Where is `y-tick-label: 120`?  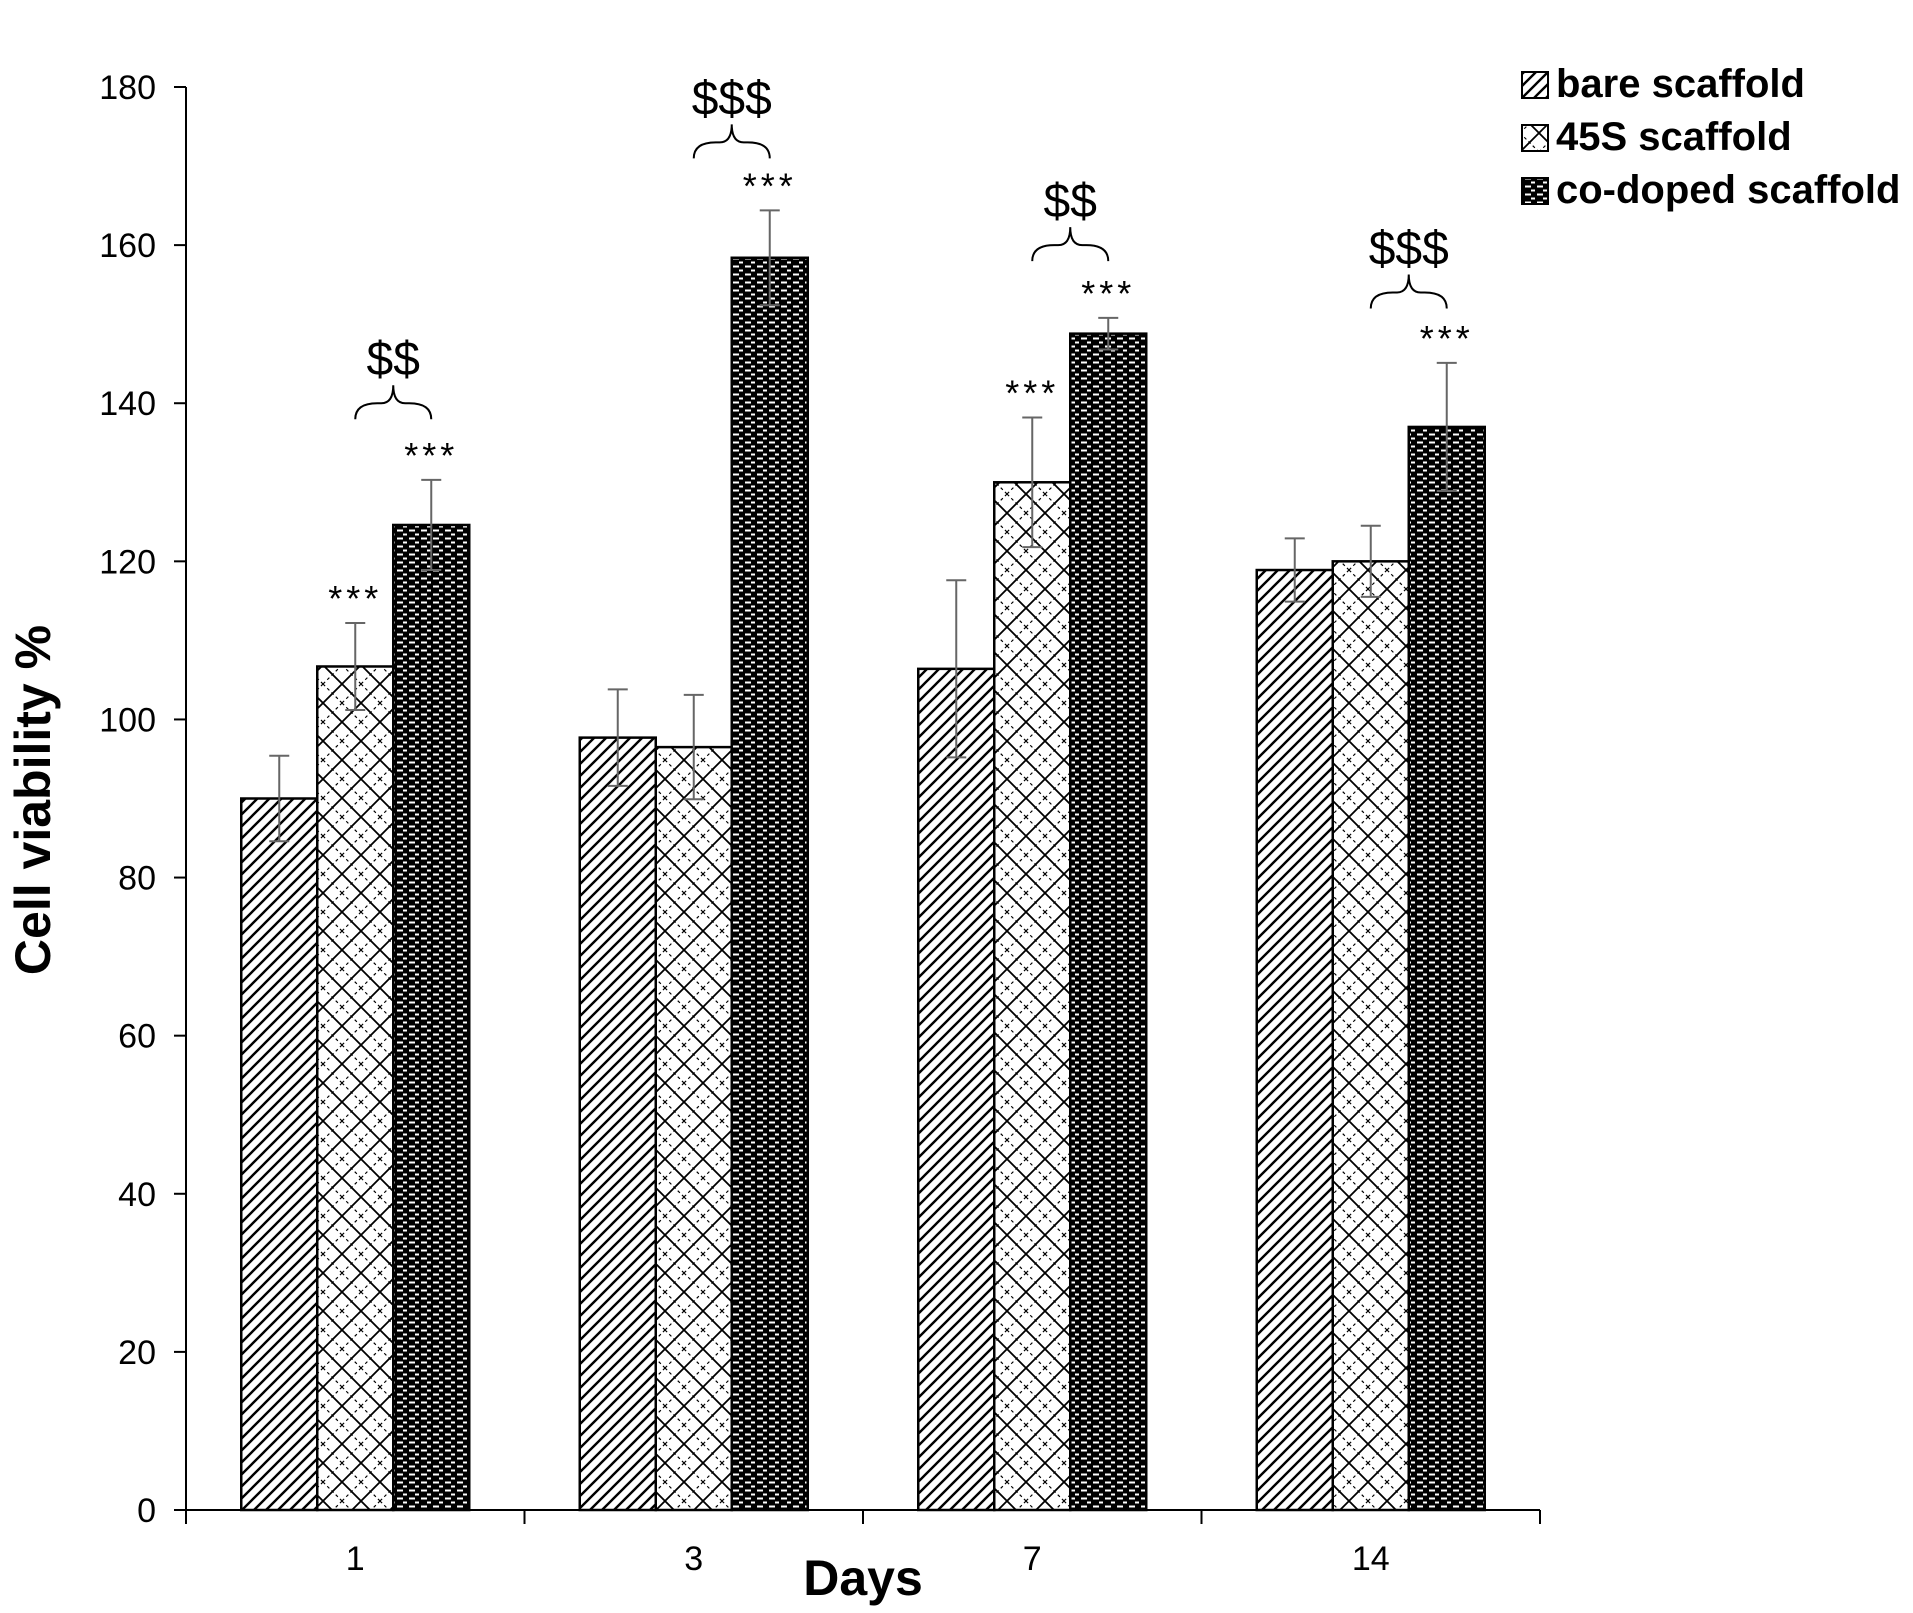
y-tick-label: 120 is located at coordinates (127, 562).